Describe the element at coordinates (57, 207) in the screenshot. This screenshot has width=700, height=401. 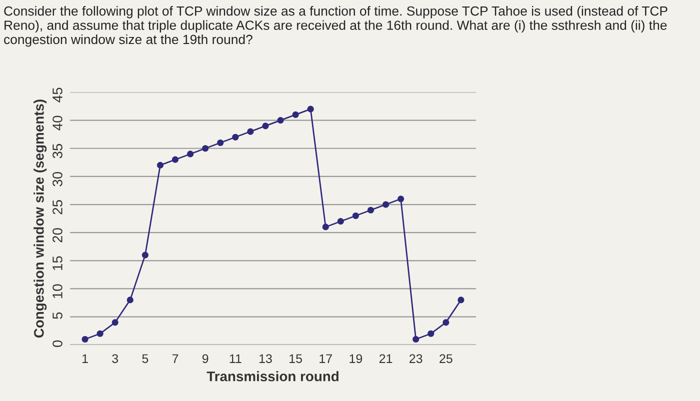
I see `y-tick-label: 25` at that location.